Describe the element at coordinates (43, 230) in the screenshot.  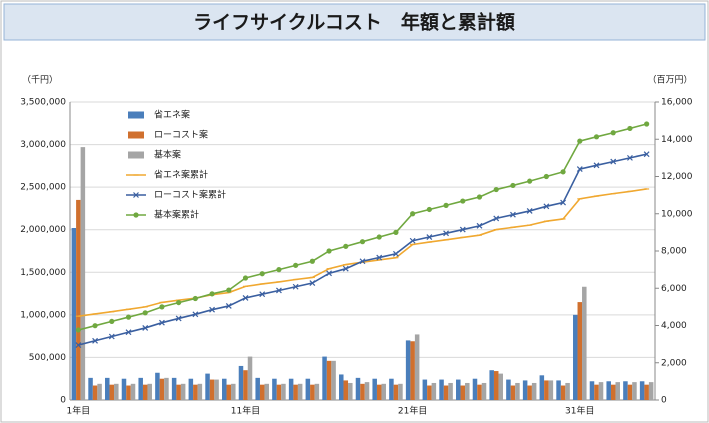
I see `y-tick-label: 2,000,000` at that location.